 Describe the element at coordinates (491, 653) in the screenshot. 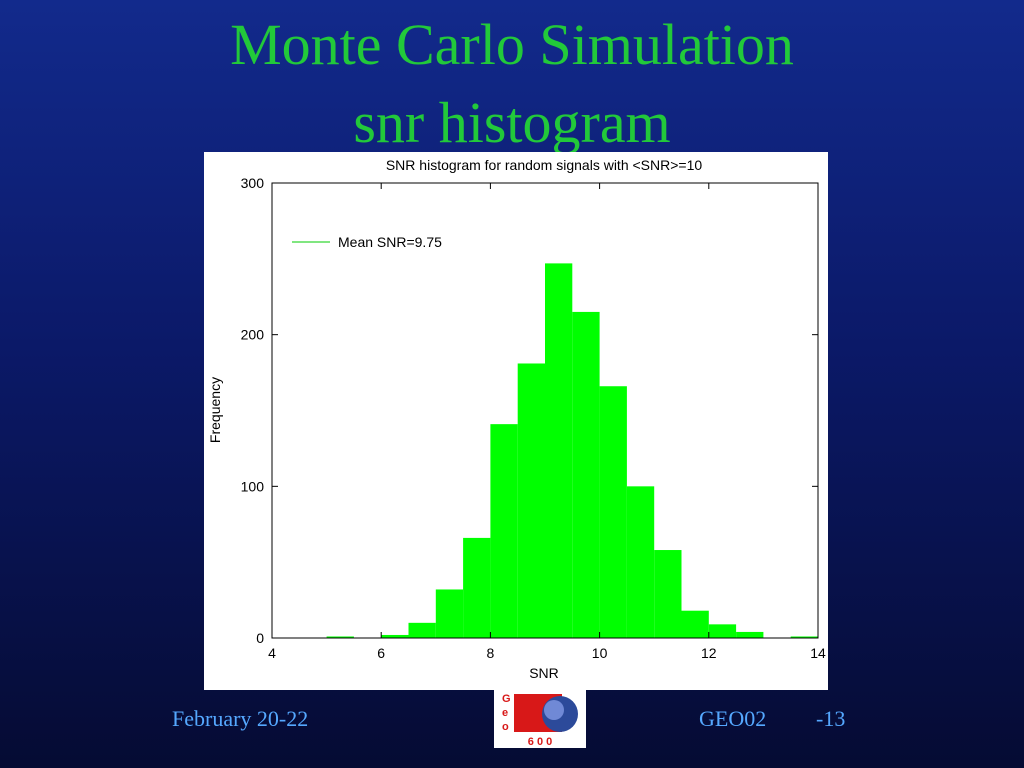

I see `x-tick-label: 8` at that location.